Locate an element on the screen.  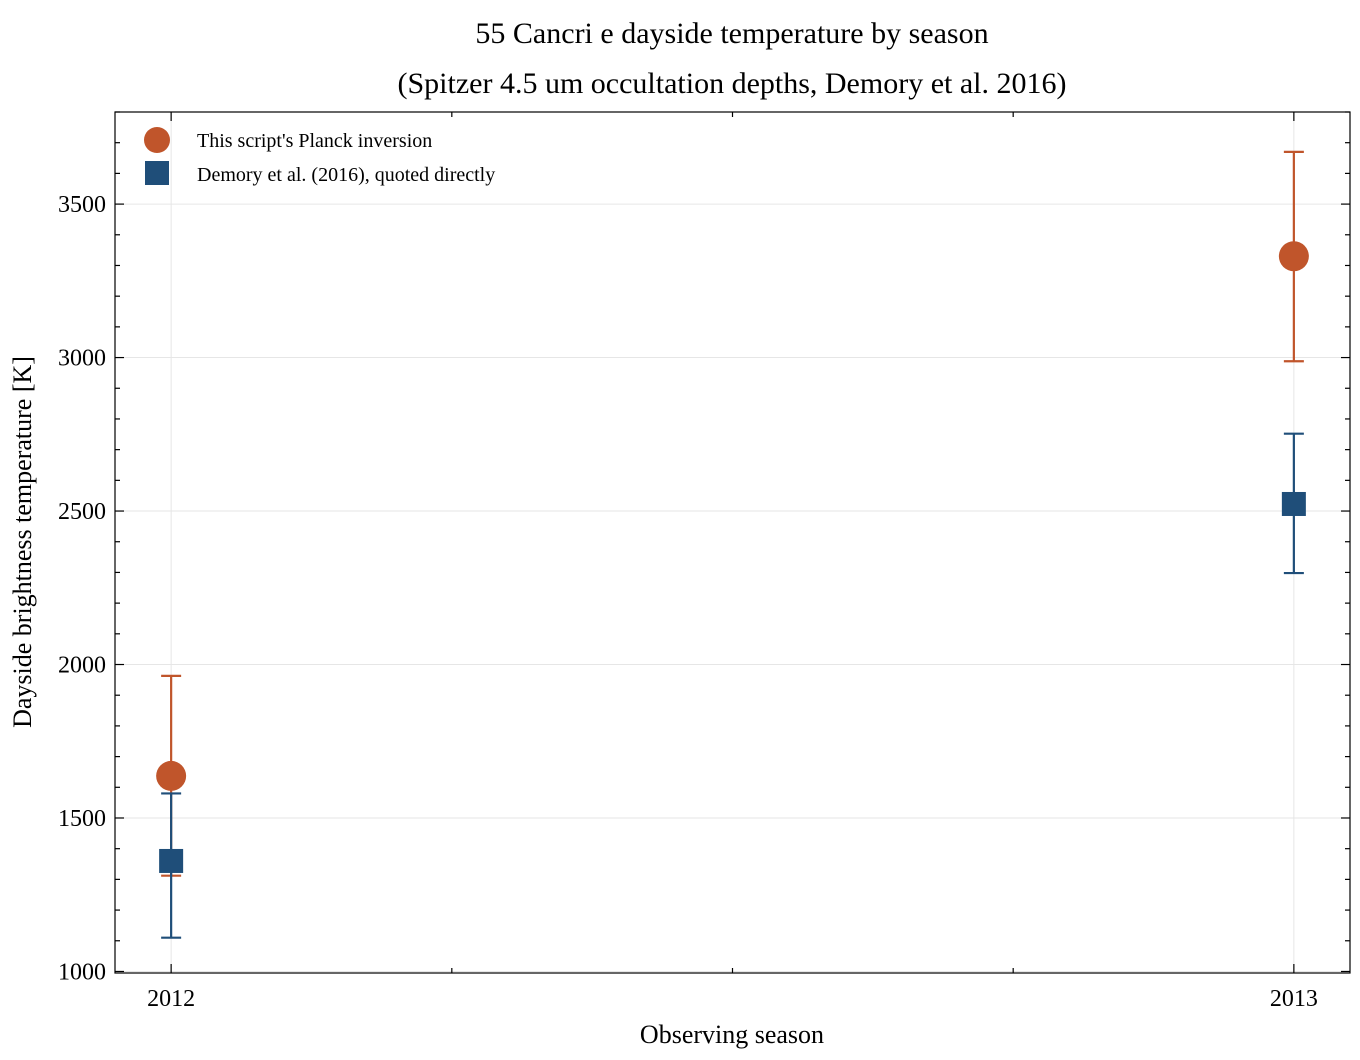
y-tick-label: 1000 is located at coordinates (82, 972).